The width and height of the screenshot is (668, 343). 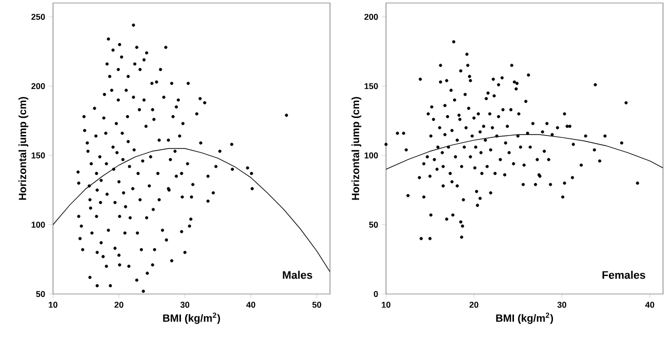 I want to click on annotation: Females, so click(x=624, y=274).